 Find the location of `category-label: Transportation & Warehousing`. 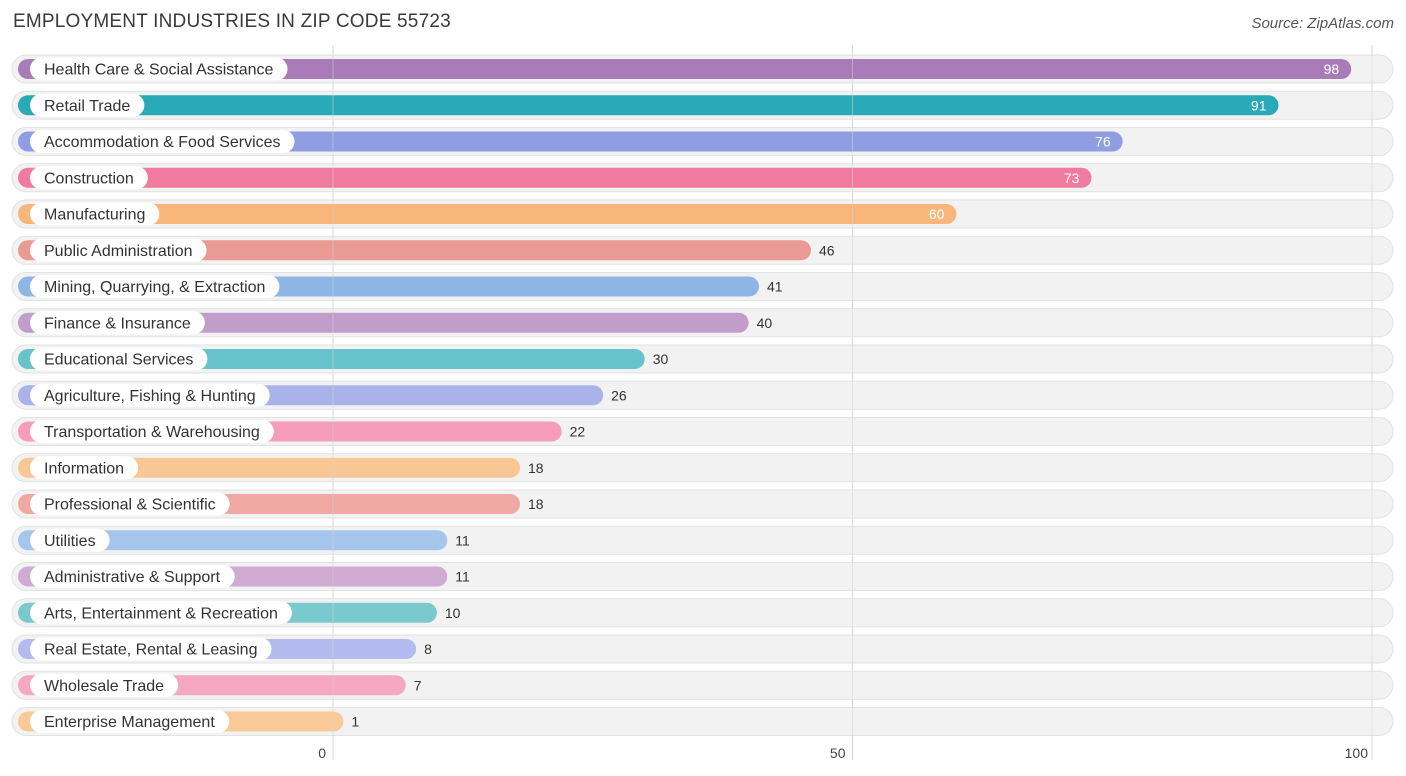

category-label: Transportation & Warehousing is located at coordinates (152, 432).